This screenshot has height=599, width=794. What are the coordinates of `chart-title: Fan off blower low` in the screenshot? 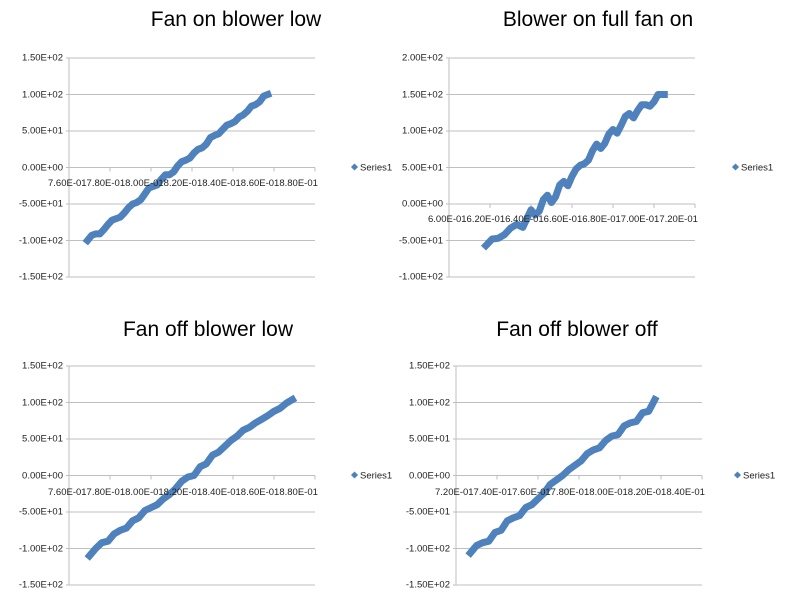 It's located at (208, 329).